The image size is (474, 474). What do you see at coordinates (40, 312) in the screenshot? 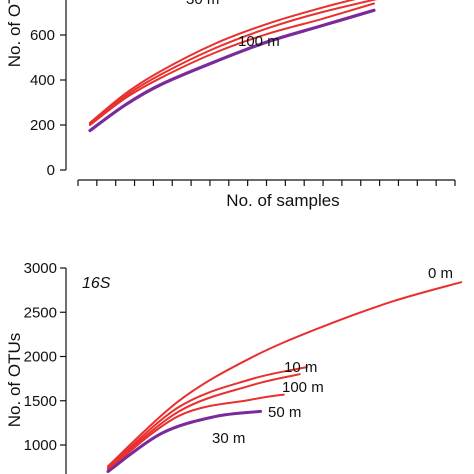
I see `y-tick-label-bottom: 2500` at bounding box center [40, 312].